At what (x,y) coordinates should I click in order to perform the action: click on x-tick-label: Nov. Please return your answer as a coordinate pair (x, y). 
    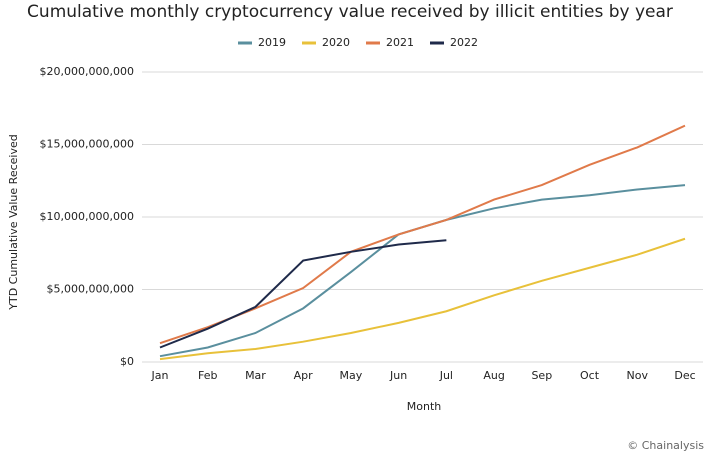
    Looking at the image, I should click on (638, 375).